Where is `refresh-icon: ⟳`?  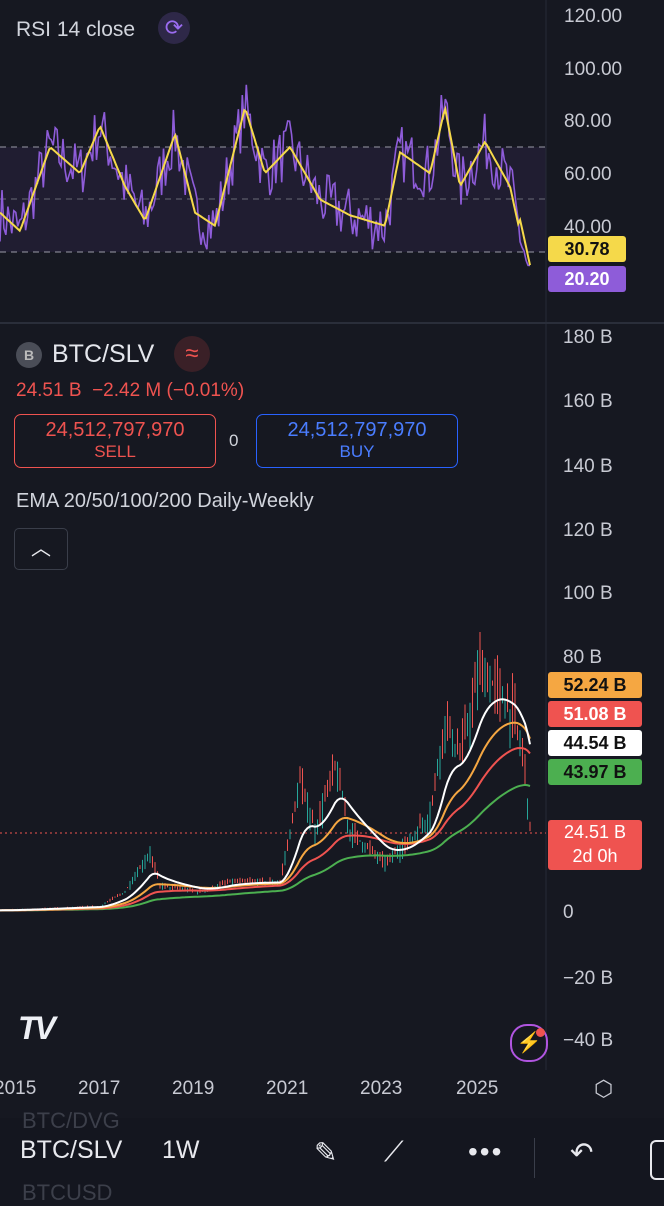 refresh-icon: ⟳ is located at coordinates (174, 28).